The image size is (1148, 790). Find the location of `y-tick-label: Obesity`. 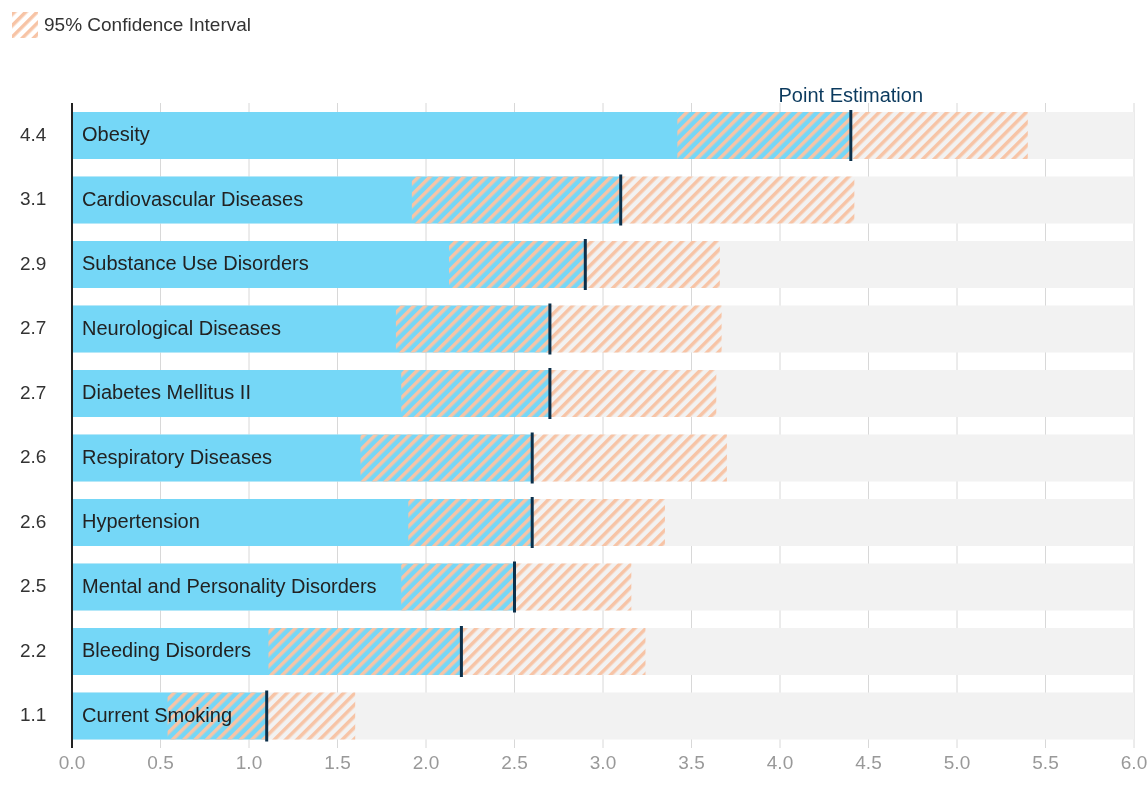

y-tick-label: Obesity is located at coordinates (116, 134).